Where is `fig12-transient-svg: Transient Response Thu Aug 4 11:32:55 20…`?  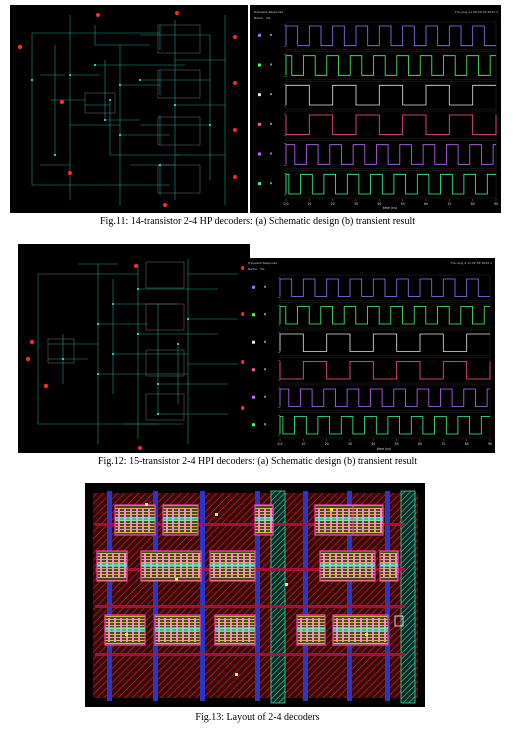
fig12-transient-svg: Transient Response Thu Aug 4 11:32:55 20… is located at coordinates (369, 356).